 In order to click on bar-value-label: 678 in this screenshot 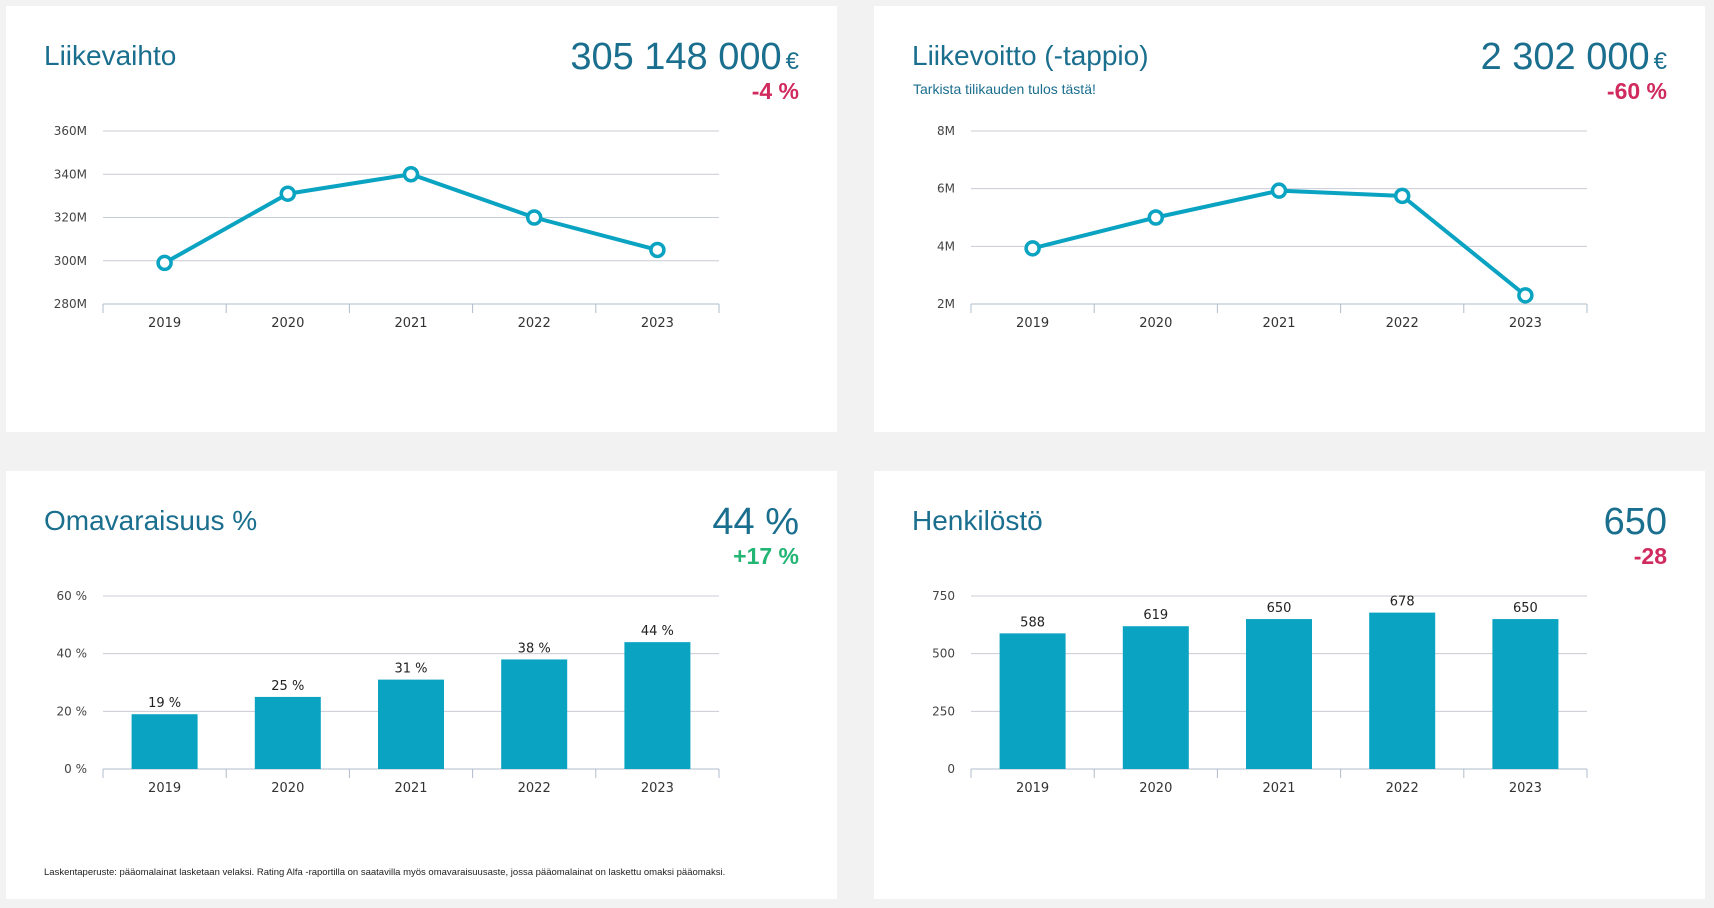, I will do `click(1402, 602)`.